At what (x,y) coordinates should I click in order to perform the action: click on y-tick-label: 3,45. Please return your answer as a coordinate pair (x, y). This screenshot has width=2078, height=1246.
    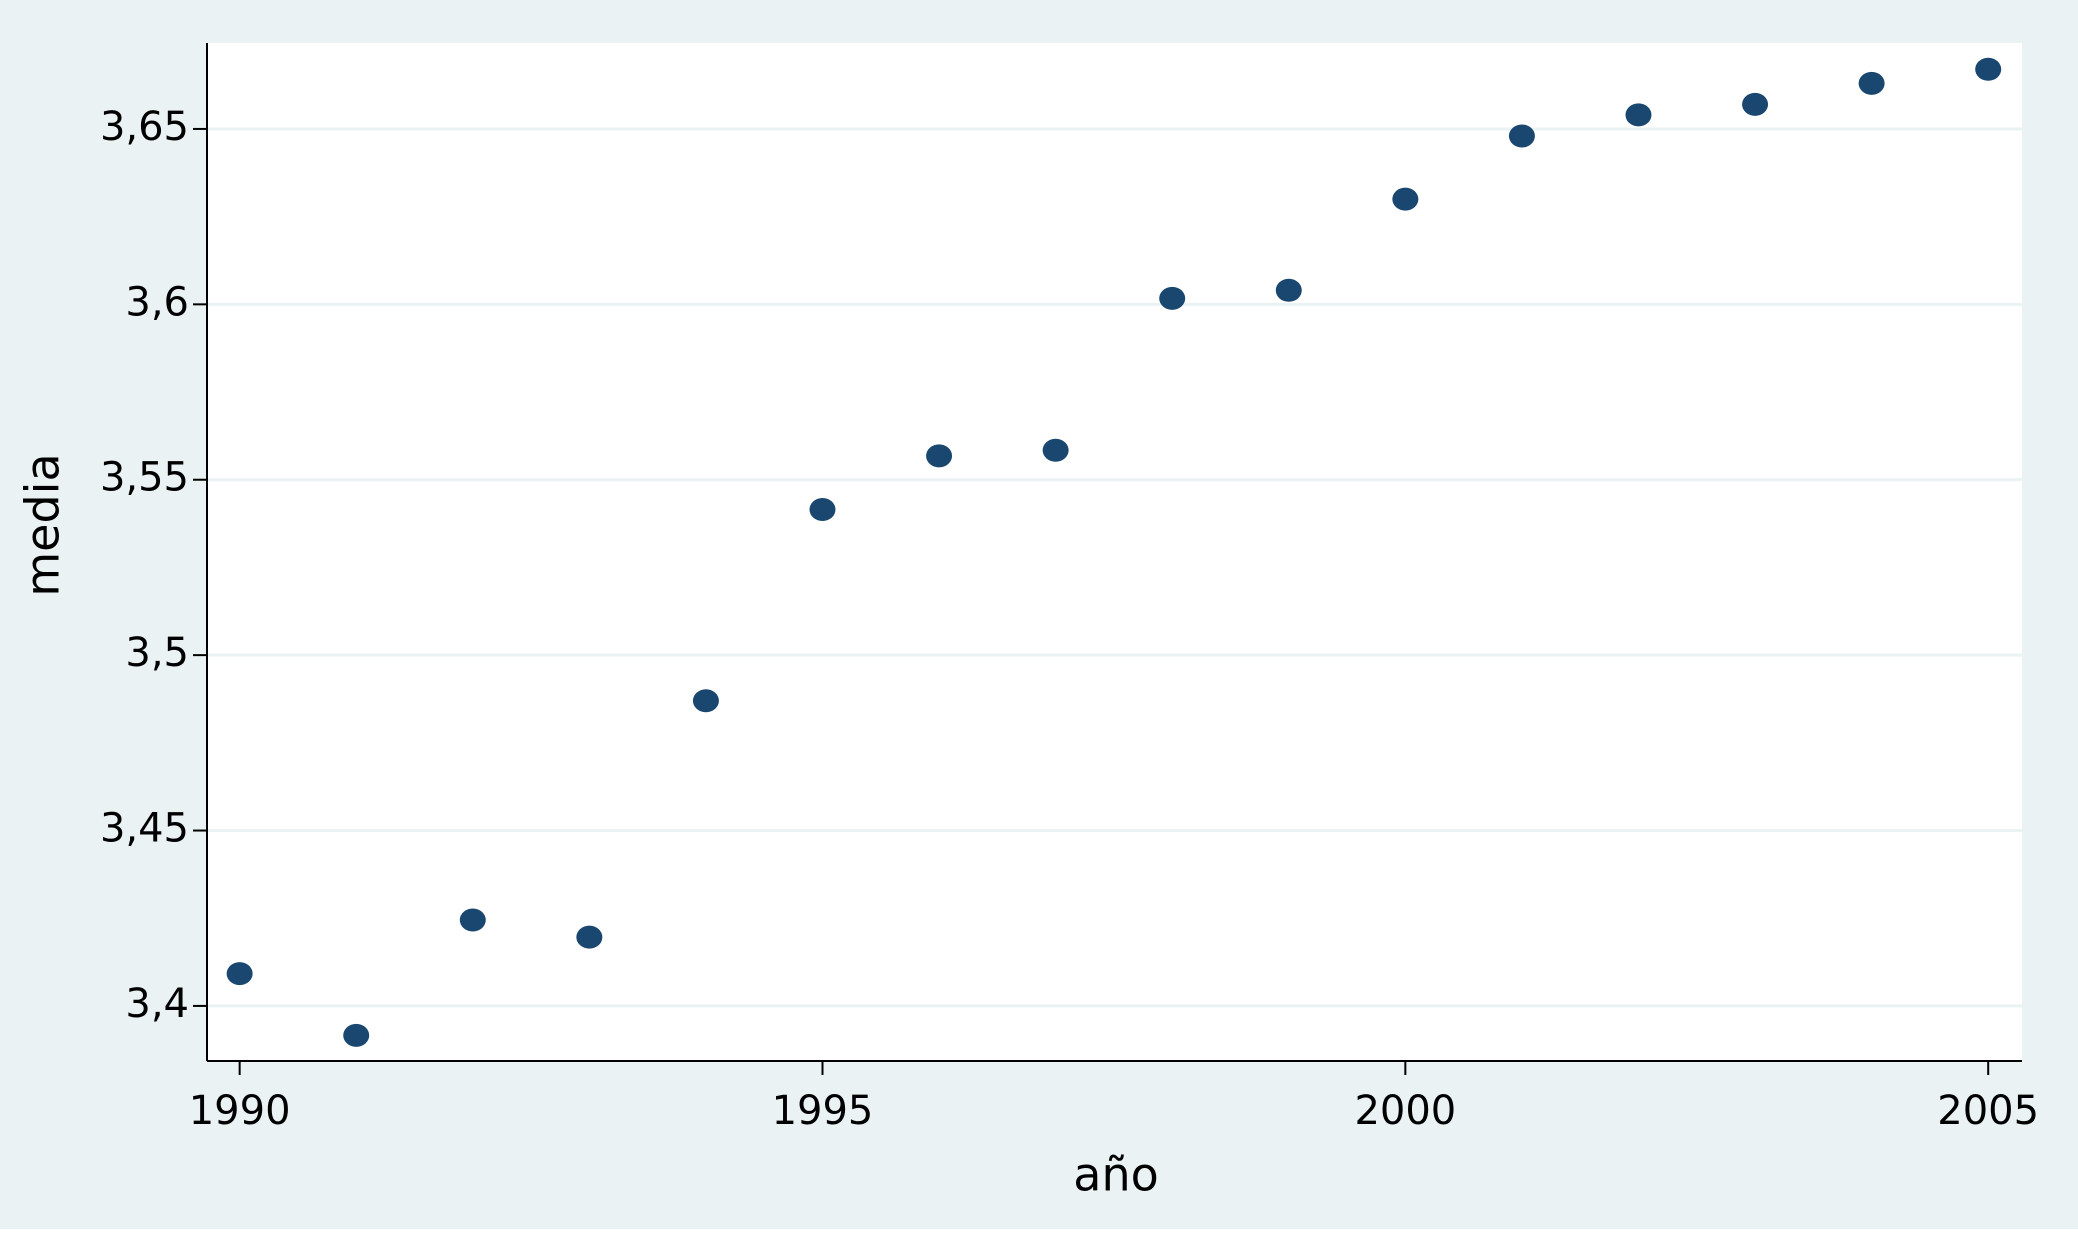
    Looking at the image, I should click on (144, 829).